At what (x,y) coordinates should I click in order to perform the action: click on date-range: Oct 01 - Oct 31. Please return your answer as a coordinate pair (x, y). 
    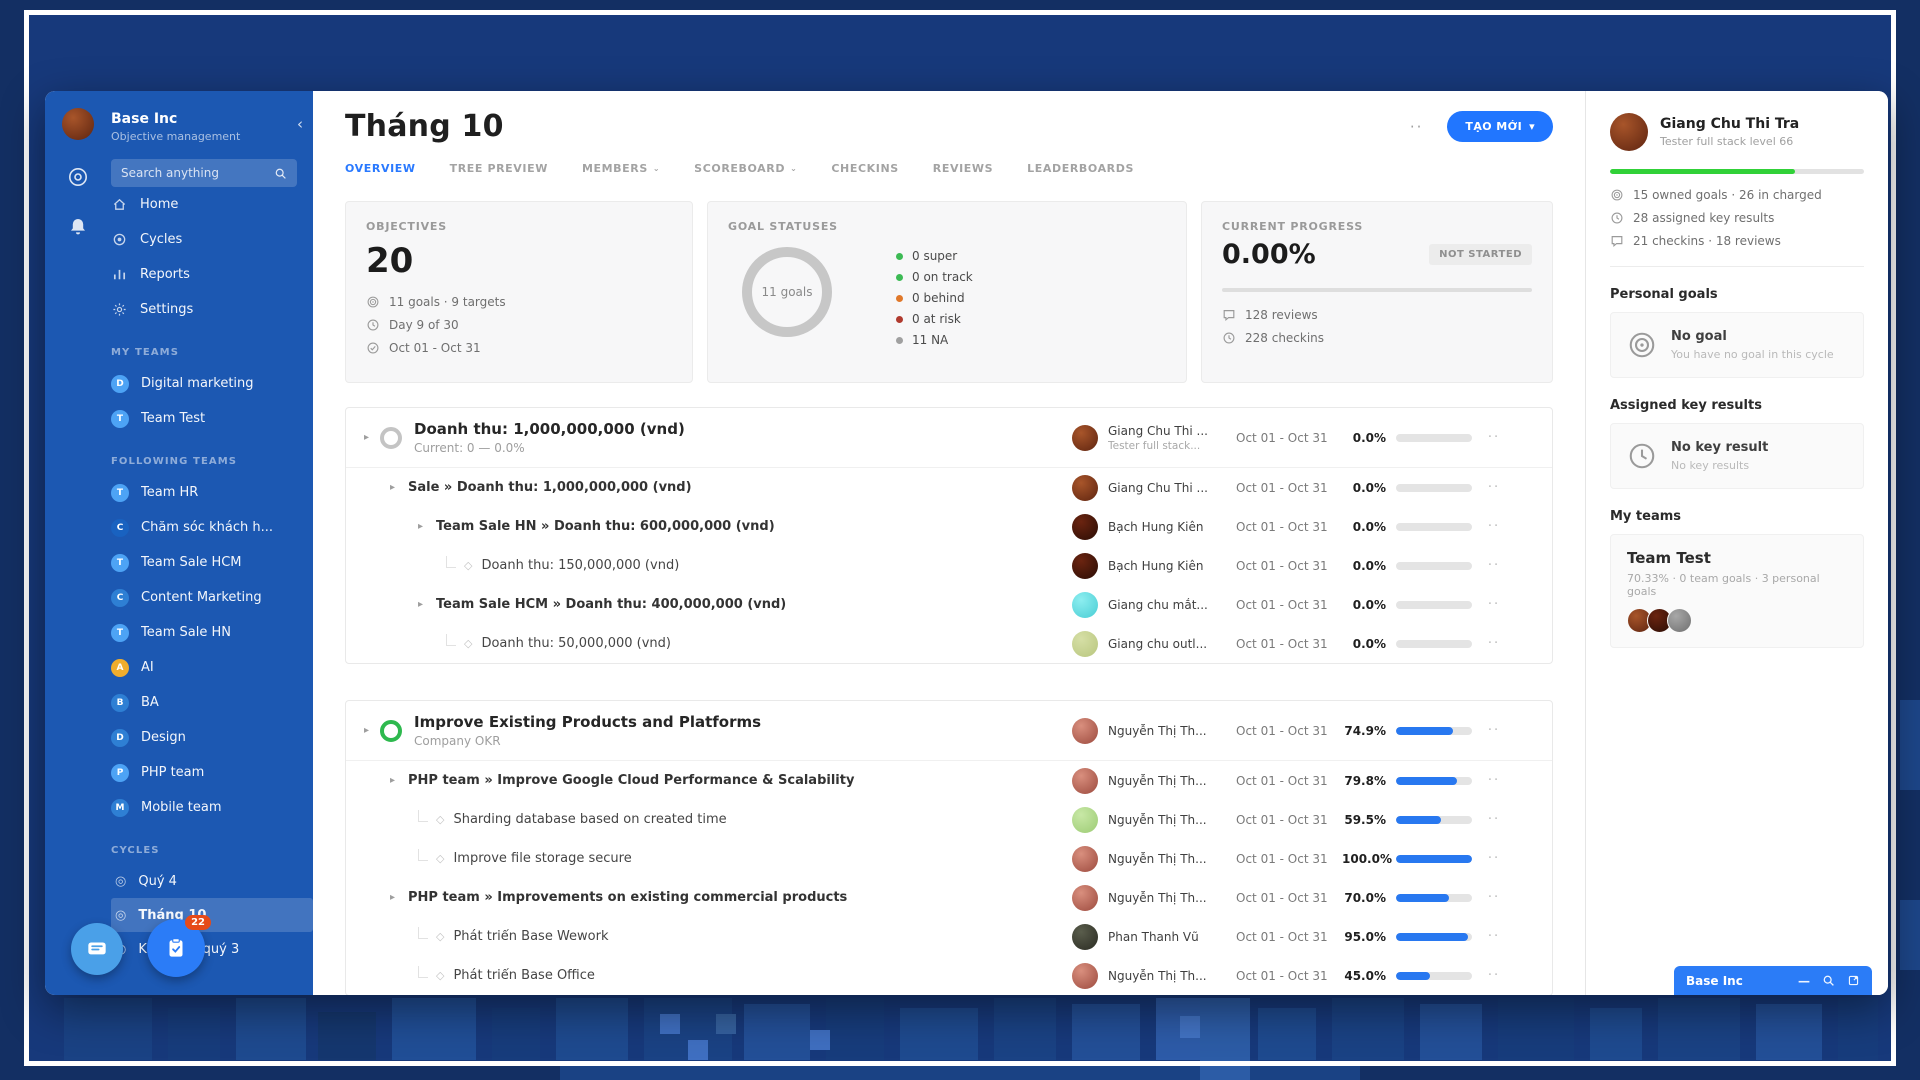
    Looking at the image, I should click on (1282, 604).